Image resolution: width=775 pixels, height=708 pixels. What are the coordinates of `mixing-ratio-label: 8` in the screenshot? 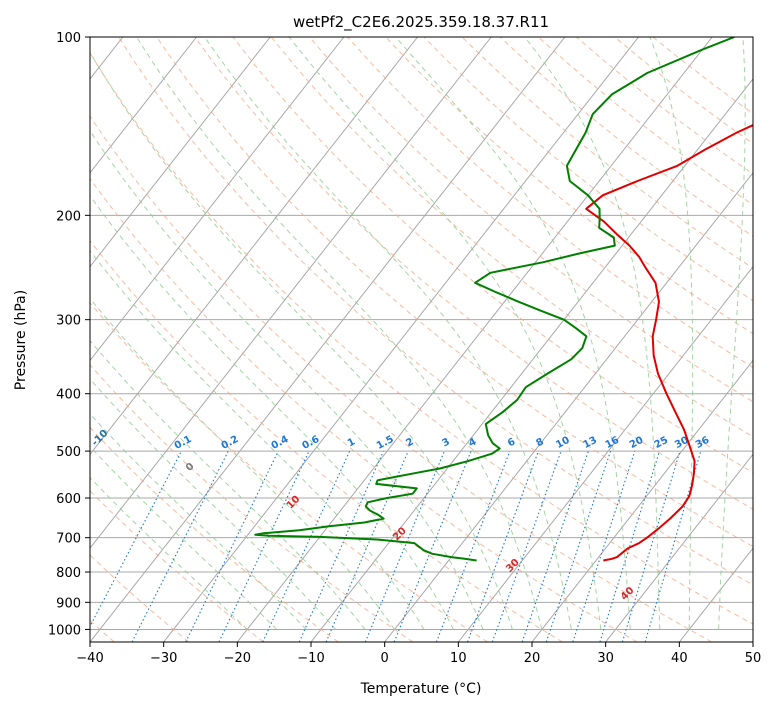 It's located at (540, 442).